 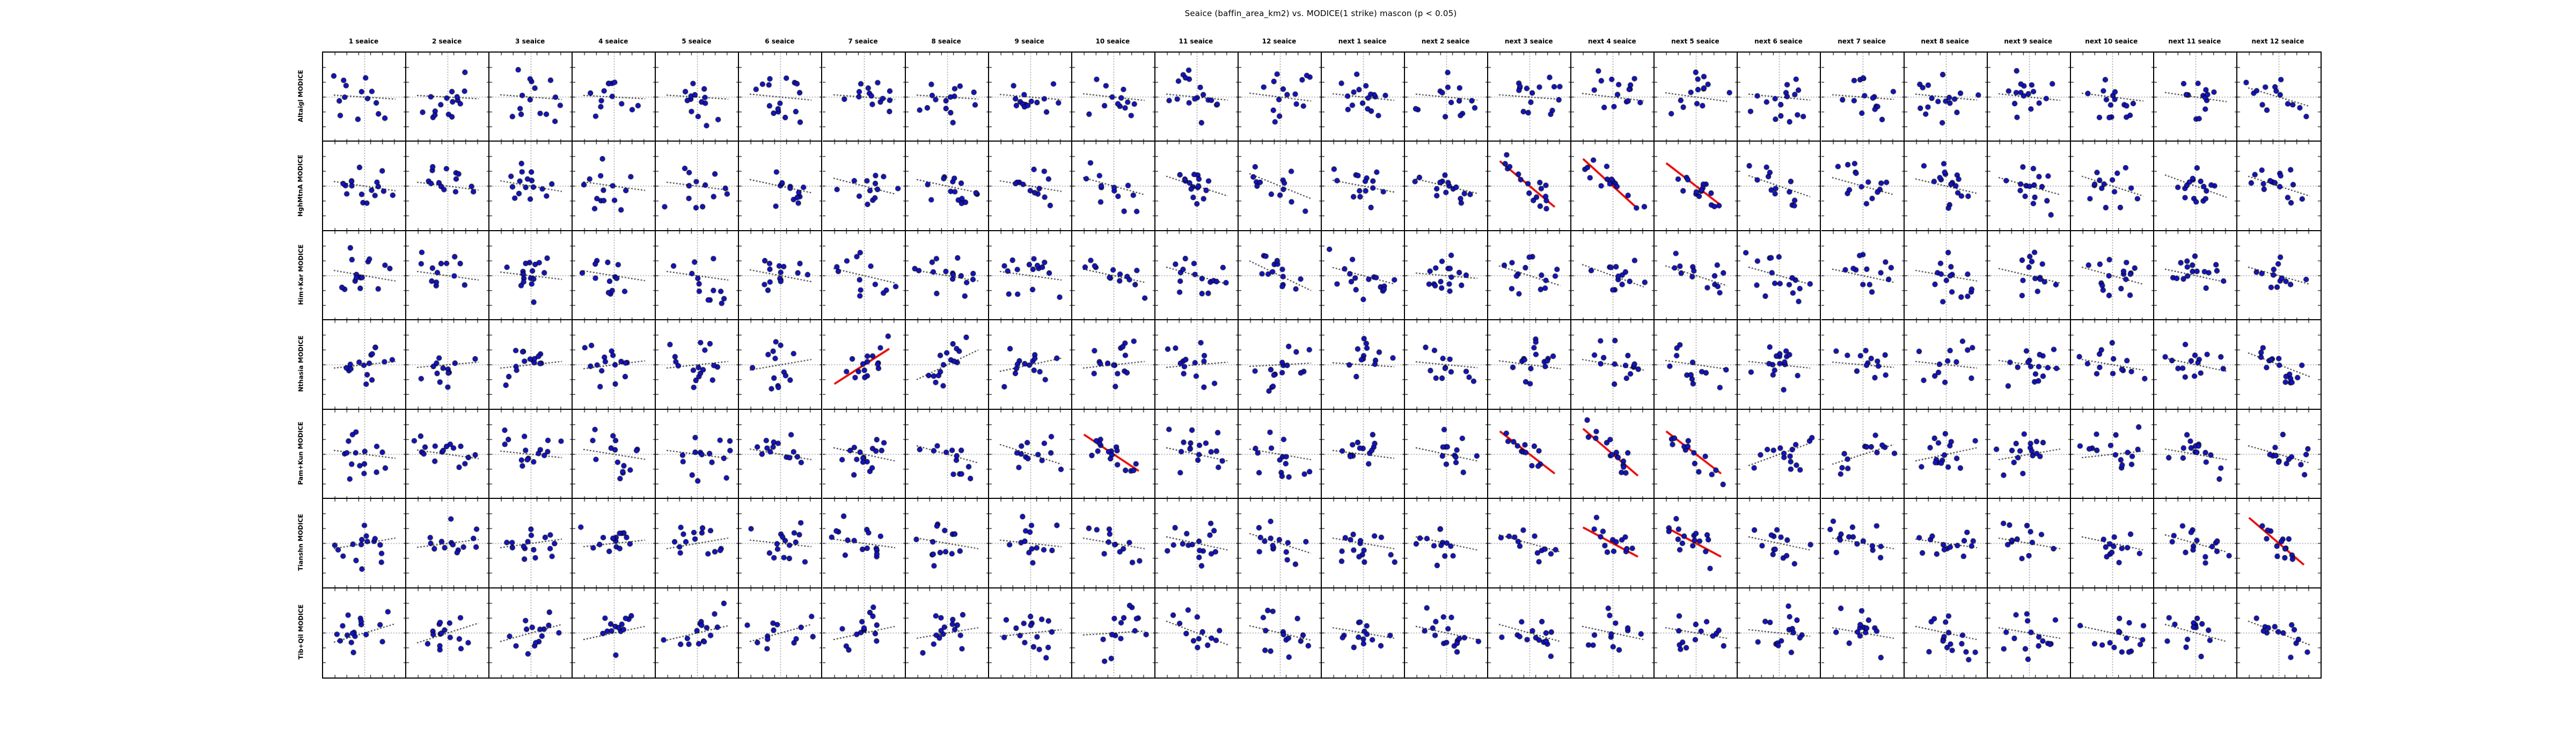 I want to click on column-header: next 7 seaice, so click(x=1862, y=41).